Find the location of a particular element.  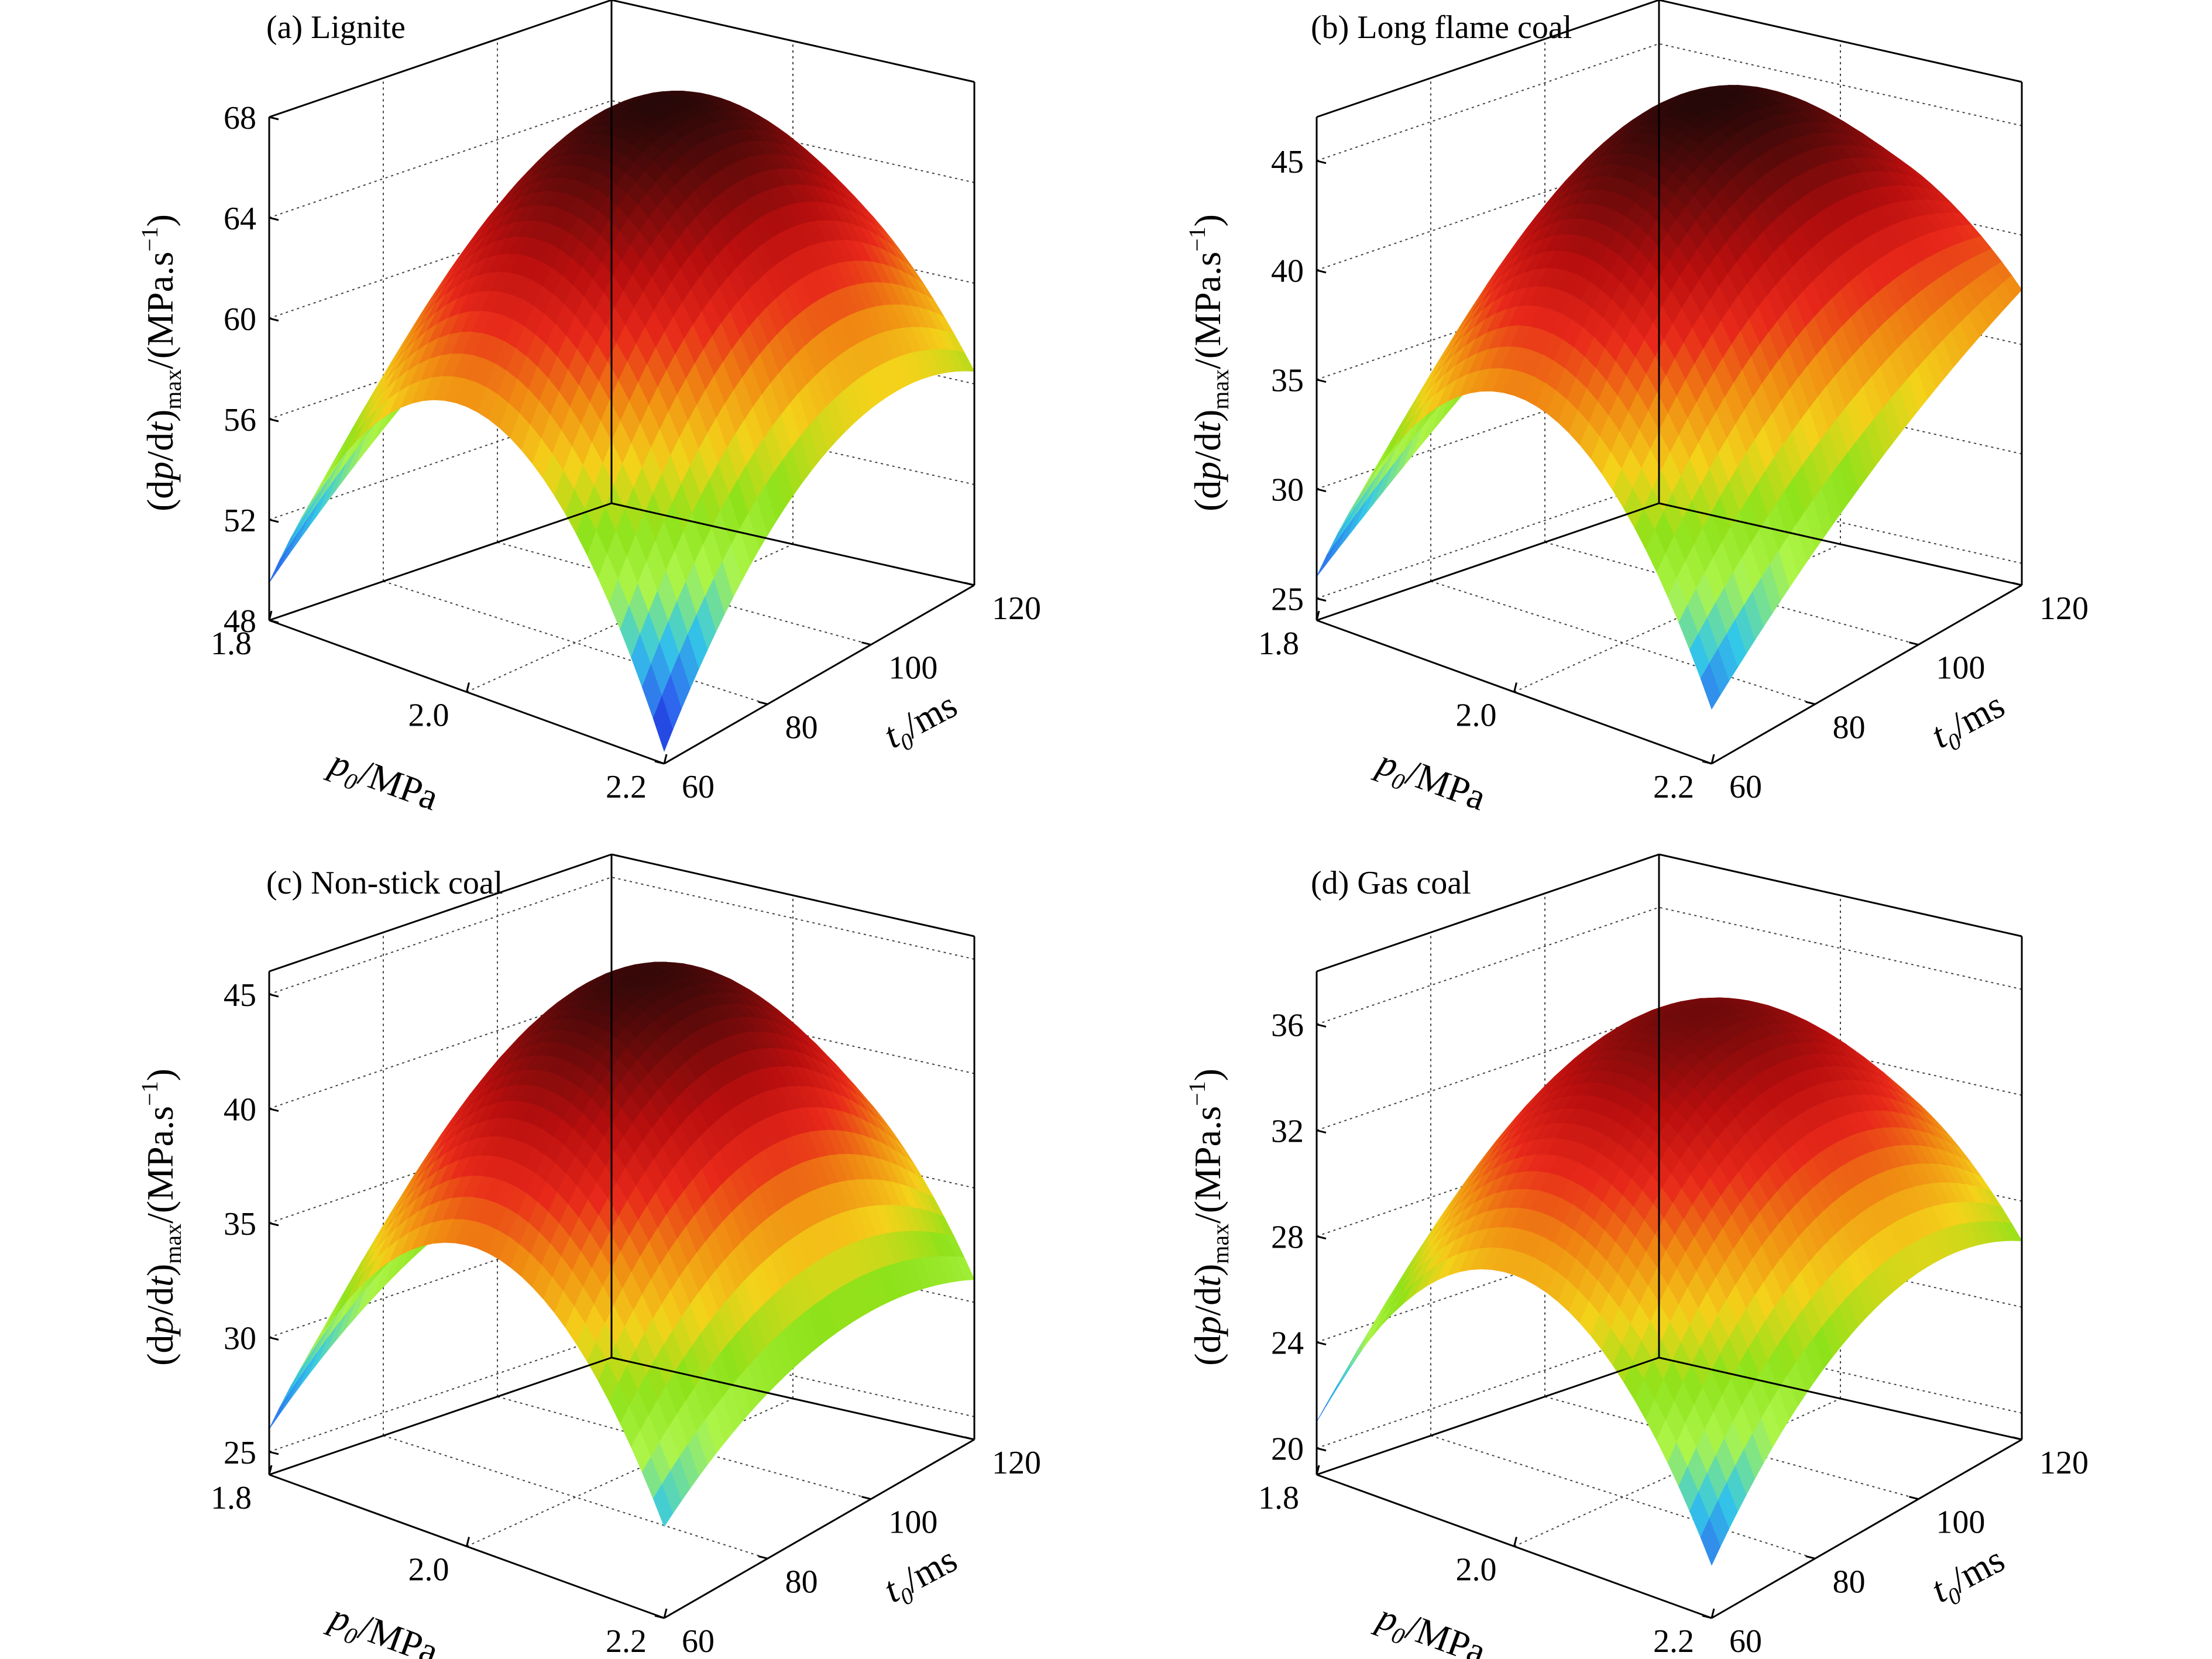

axes-box is located at coordinates (622, 382).